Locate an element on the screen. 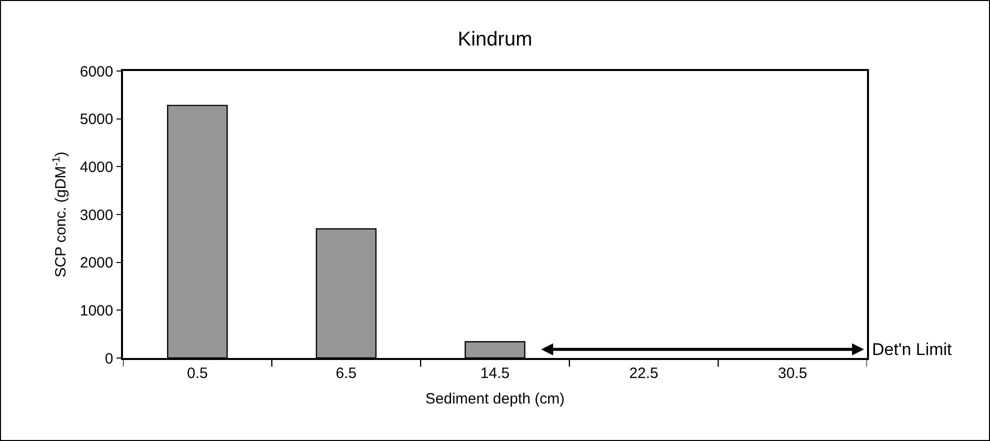 The width and height of the screenshot is (990, 441). x-tick-label: 22.5 is located at coordinates (643, 373).